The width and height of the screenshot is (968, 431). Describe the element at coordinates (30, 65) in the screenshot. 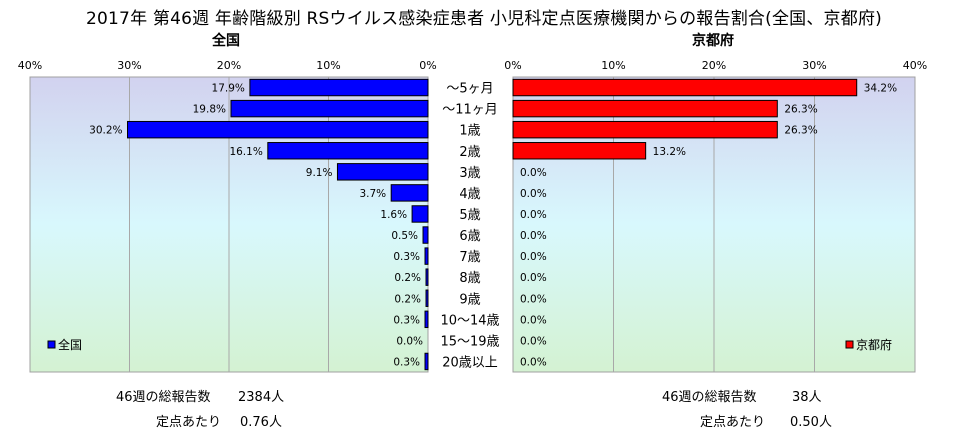

I see `national-tick-label: 40%` at that location.